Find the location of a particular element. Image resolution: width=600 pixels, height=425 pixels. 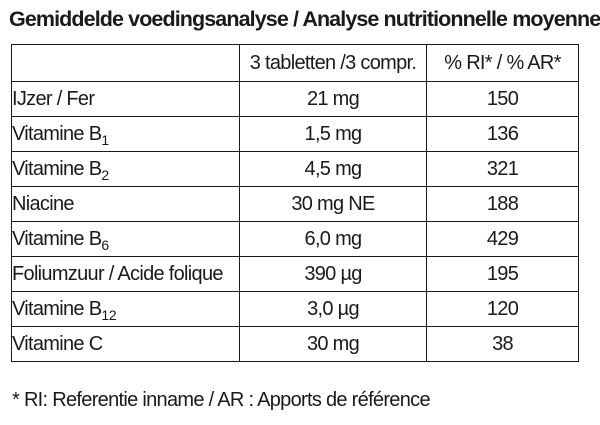

ri-cell: 188 is located at coordinates (502, 204).